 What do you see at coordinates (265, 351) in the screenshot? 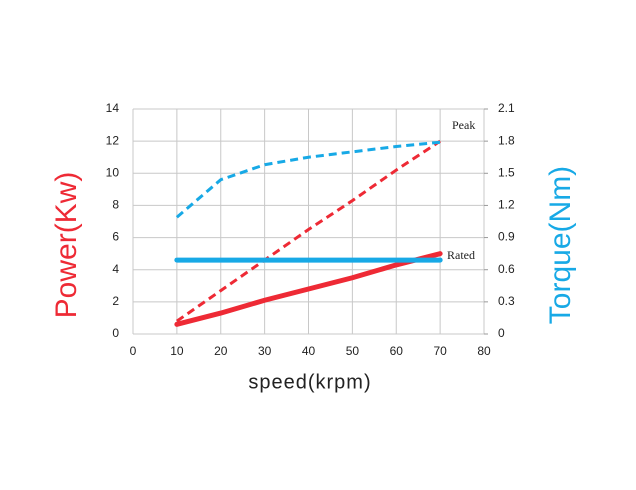
I see `x-tick-label: 30` at bounding box center [265, 351].